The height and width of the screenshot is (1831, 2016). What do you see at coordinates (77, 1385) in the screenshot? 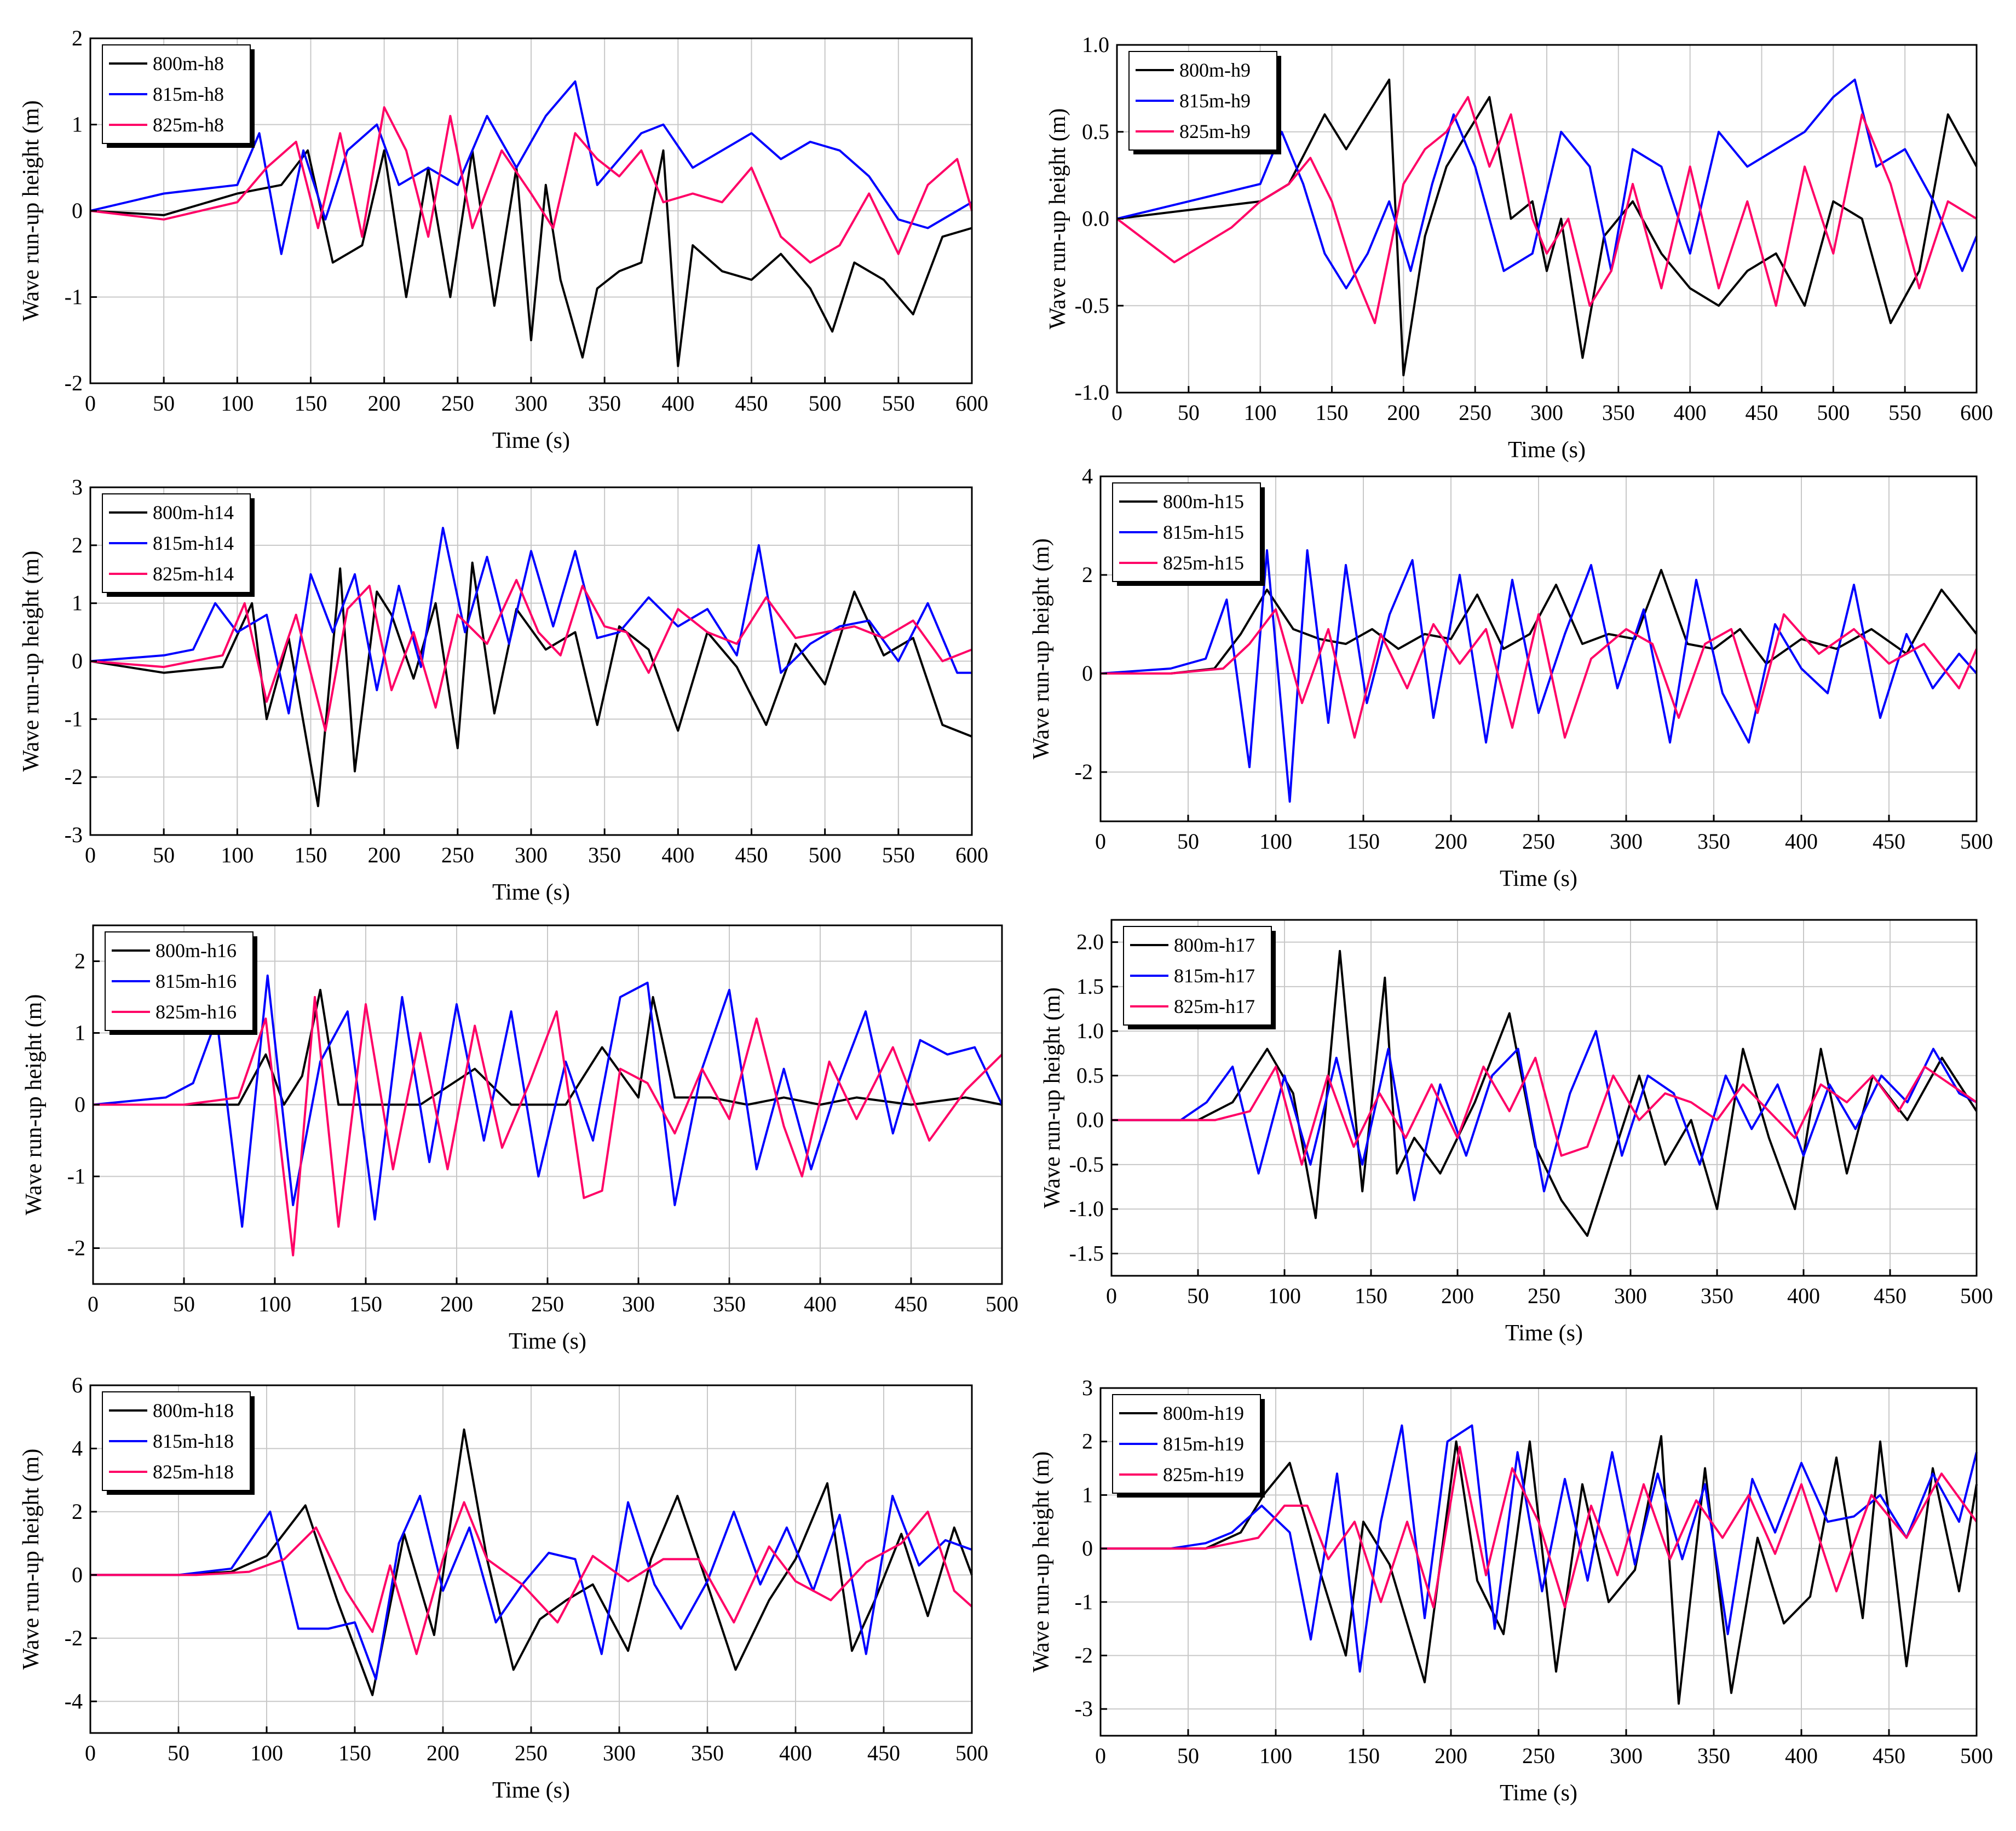
I see `y-tick-label: 6` at bounding box center [77, 1385].